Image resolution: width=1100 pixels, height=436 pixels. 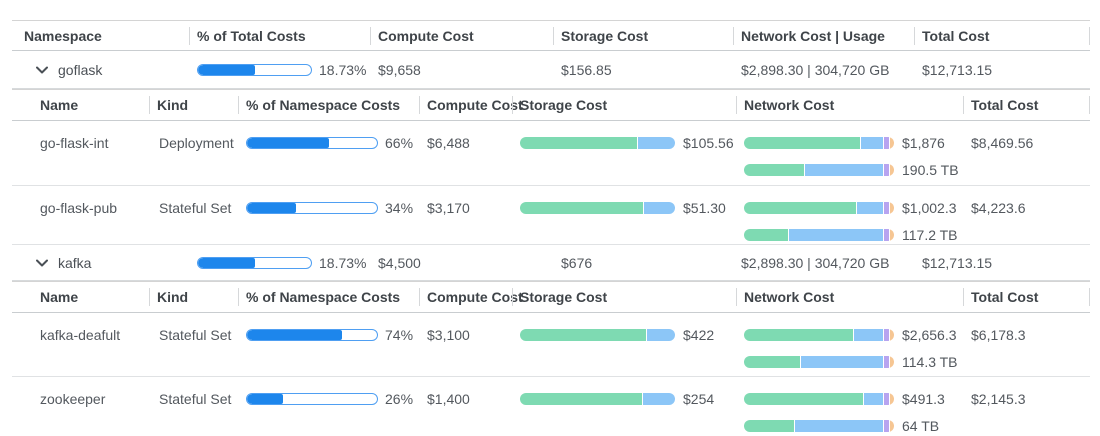 What do you see at coordinates (849, 405) in the screenshot?
I see `network-cost-cell: $491.3 64 TB` at bounding box center [849, 405].